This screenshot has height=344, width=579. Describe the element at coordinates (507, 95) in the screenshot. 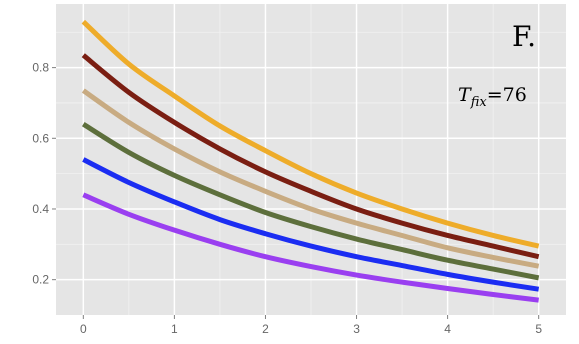

I see `annotation-value: =76` at that location.